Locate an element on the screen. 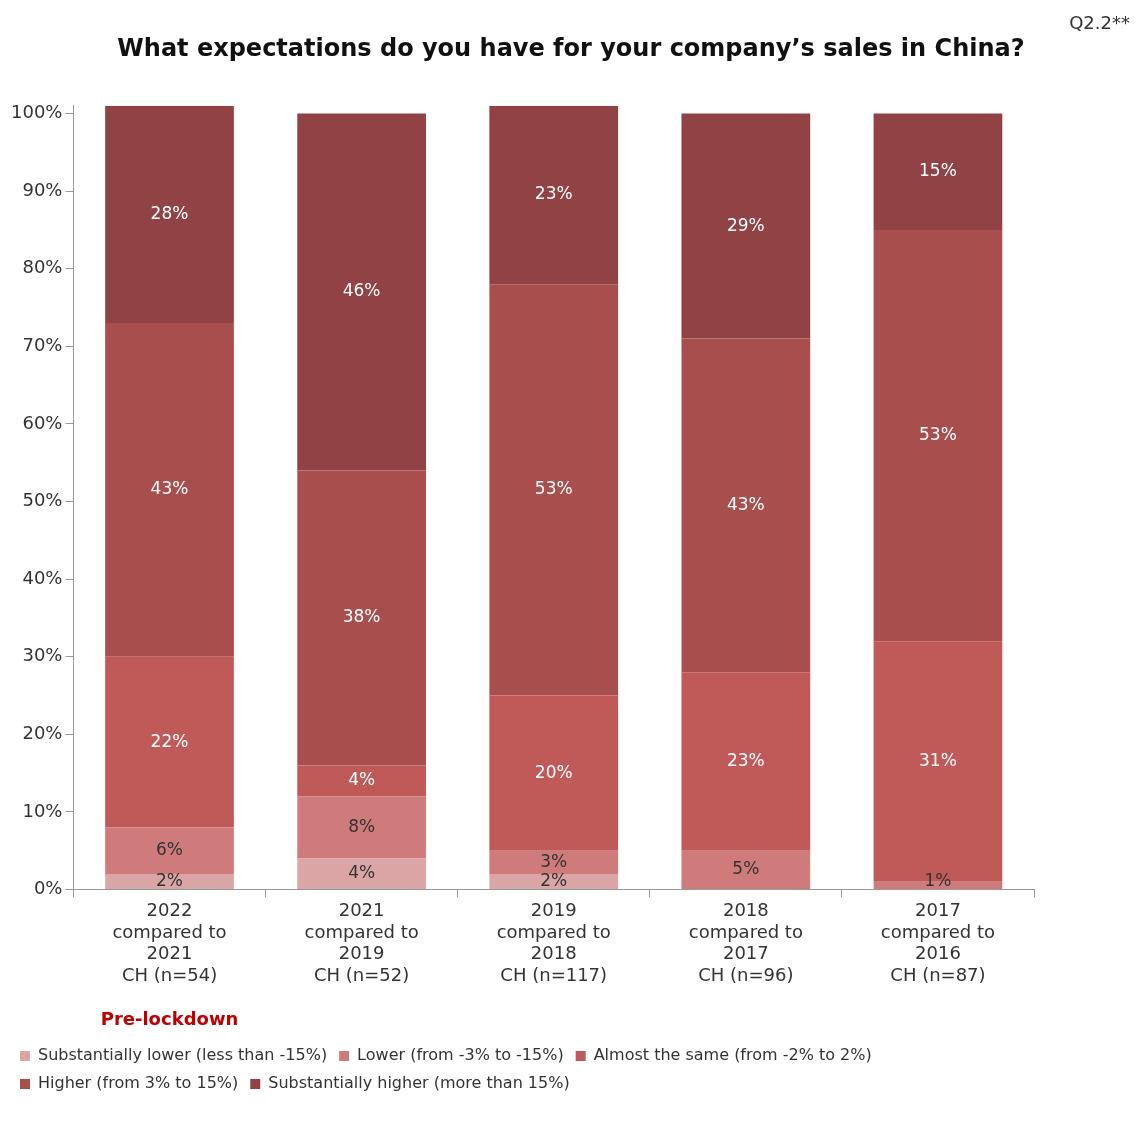 The image size is (1142, 1126). legend-label: Almost the same (from -2% to 2%) is located at coordinates (732, 1055).